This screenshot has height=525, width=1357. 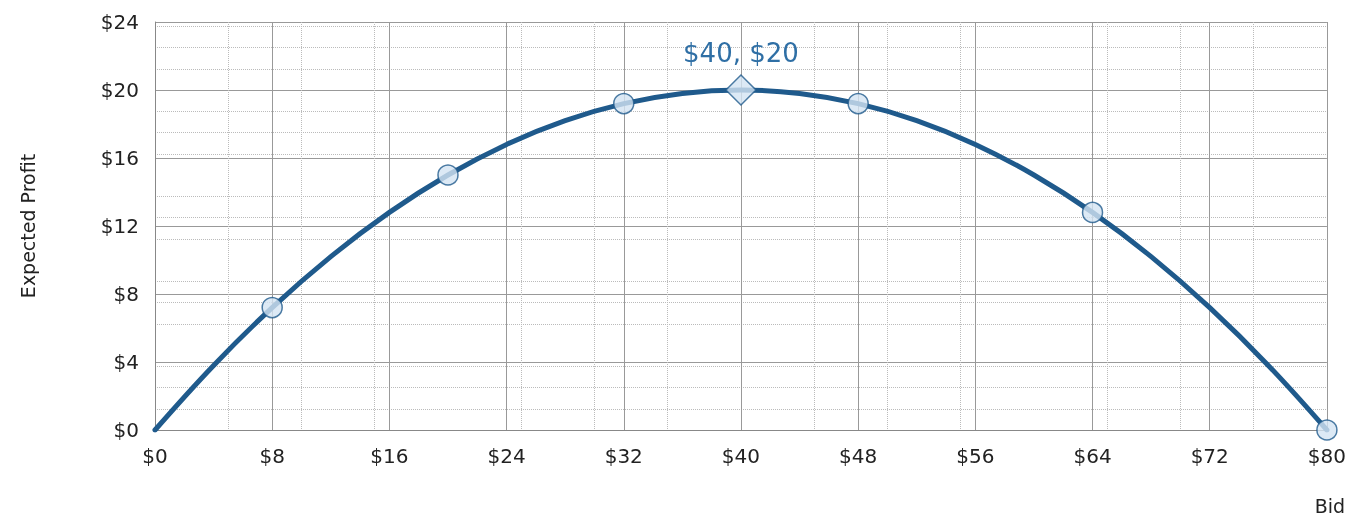 I want to click on y-tick-label: $12, so click(x=119, y=226).